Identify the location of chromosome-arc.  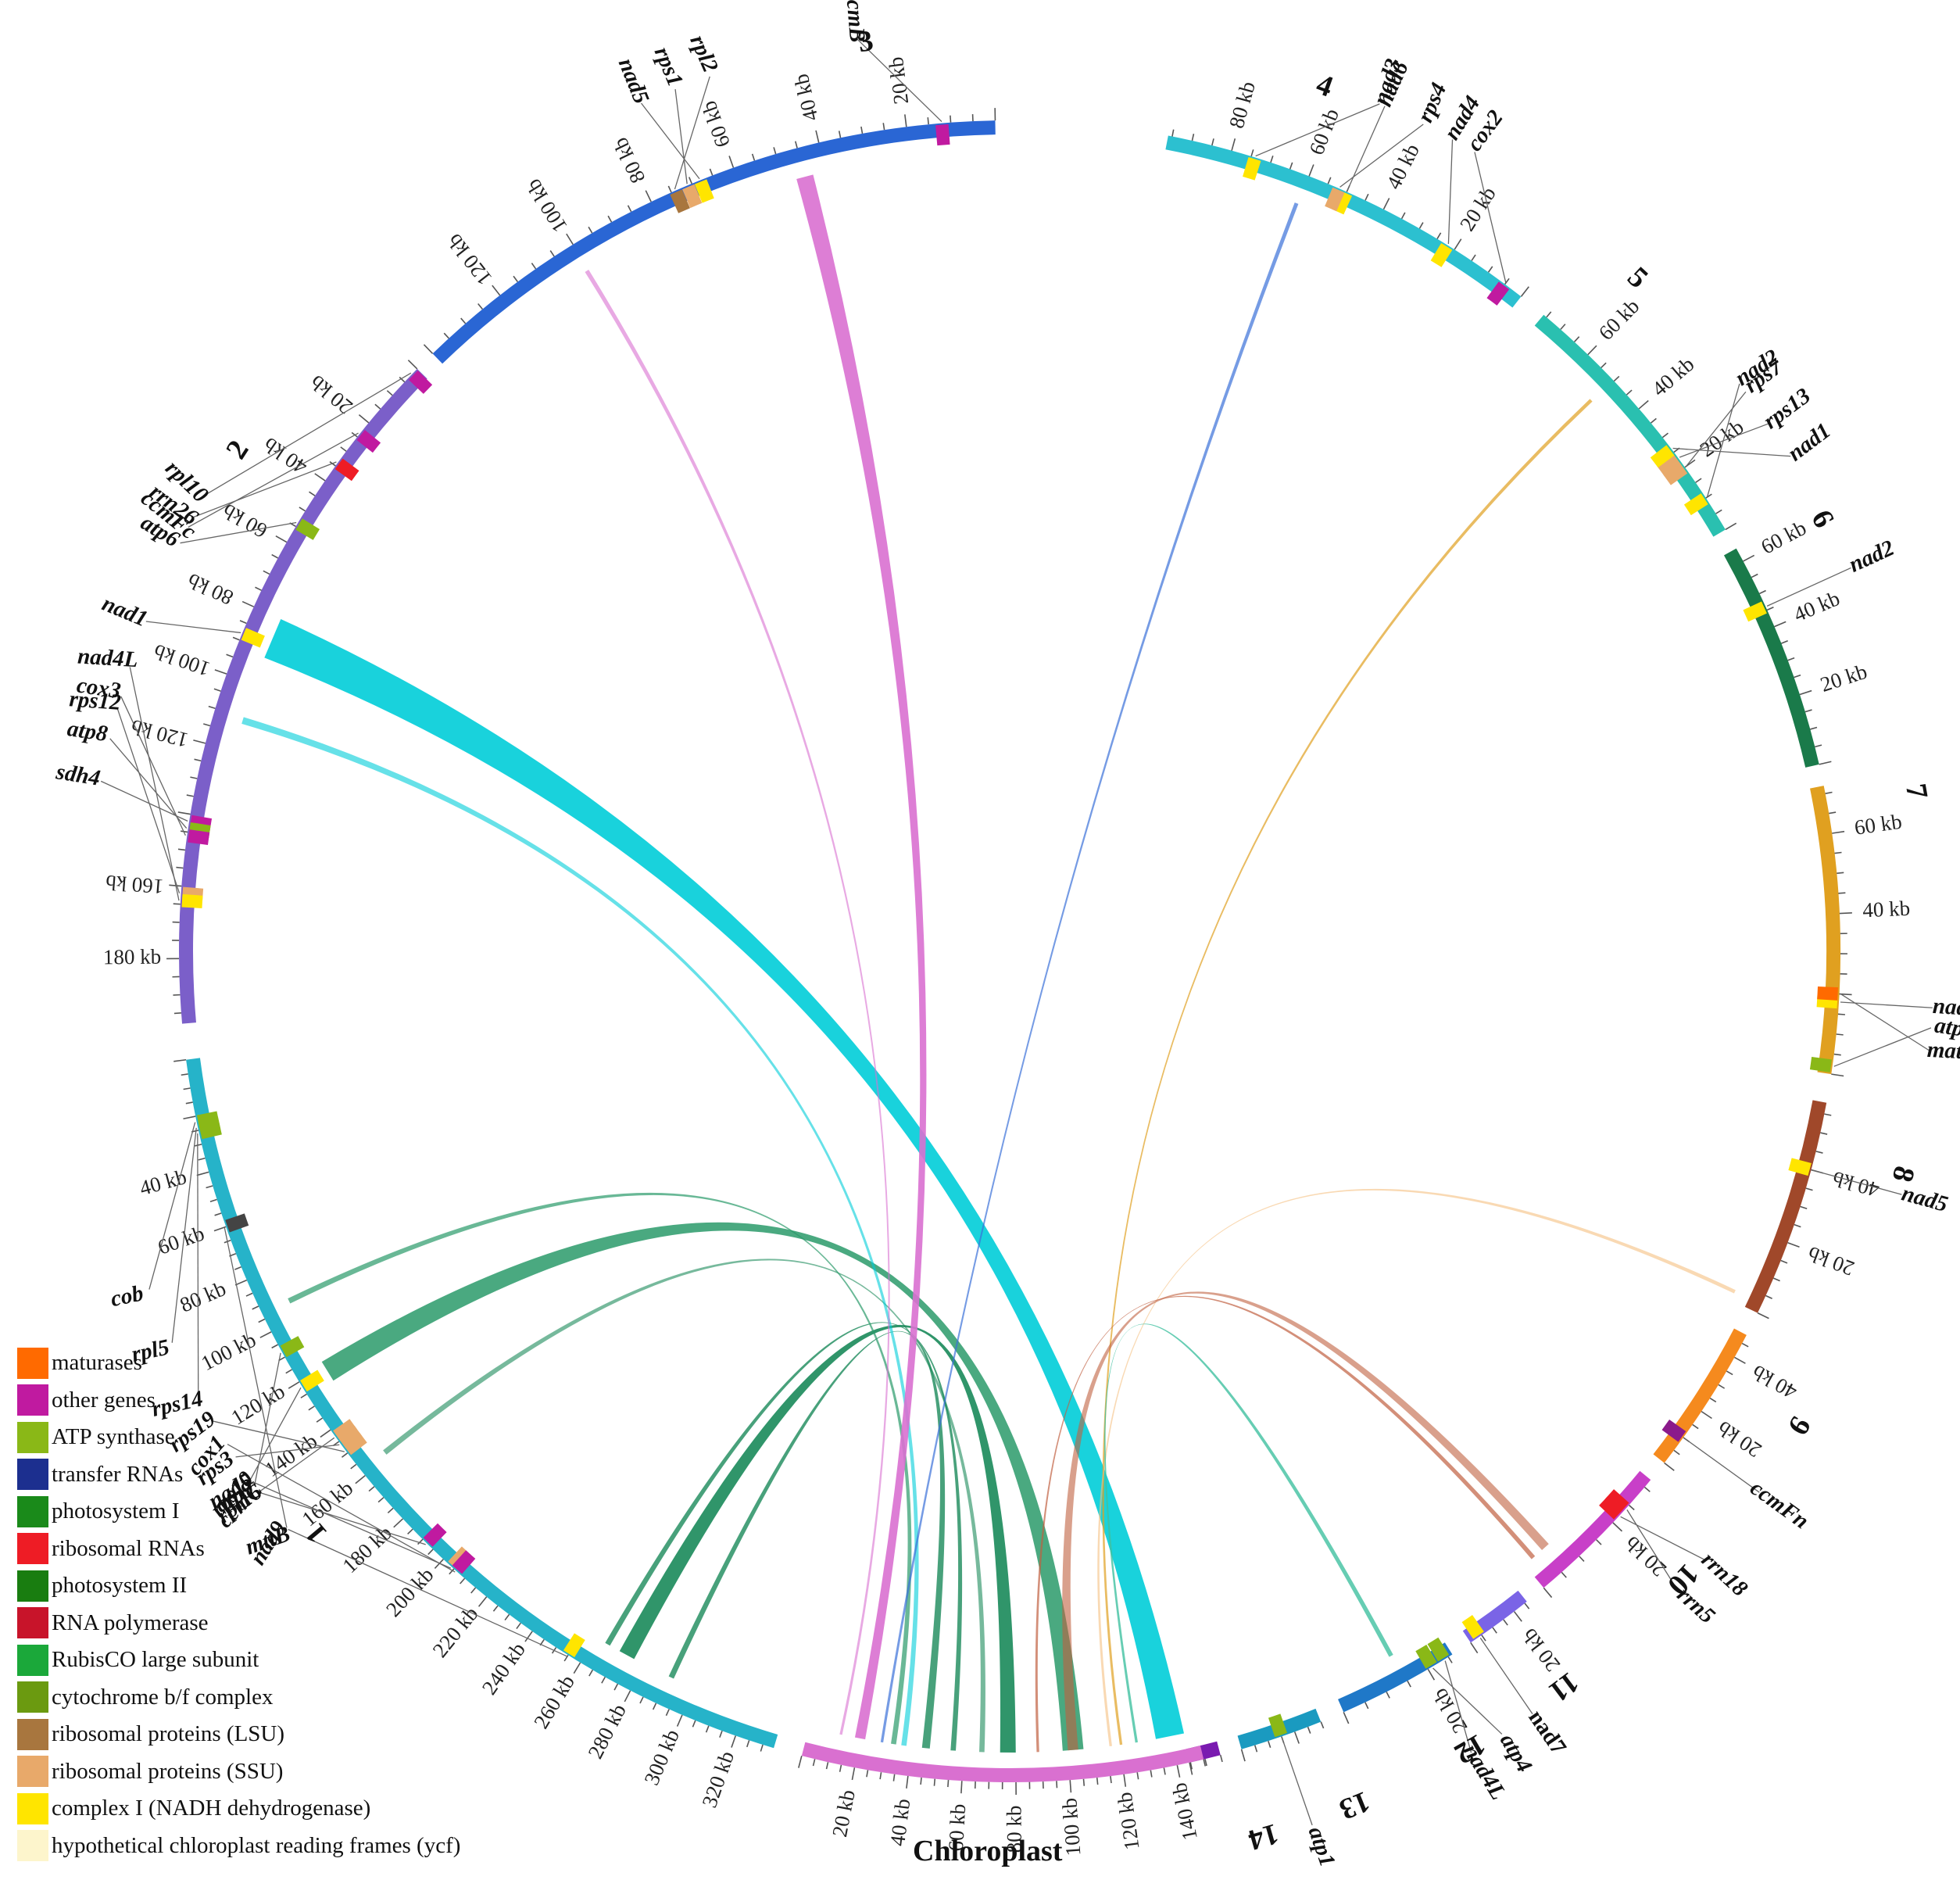
(1630, 425).